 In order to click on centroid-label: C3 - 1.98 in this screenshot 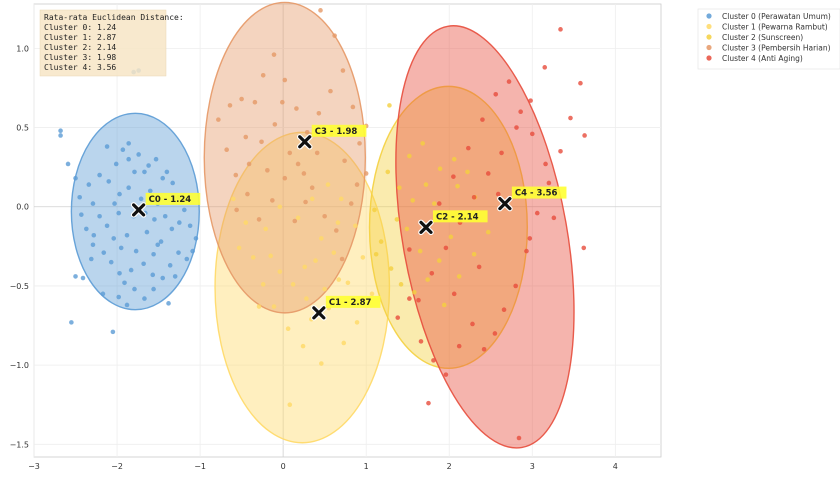, I will do `click(336, 132)`.